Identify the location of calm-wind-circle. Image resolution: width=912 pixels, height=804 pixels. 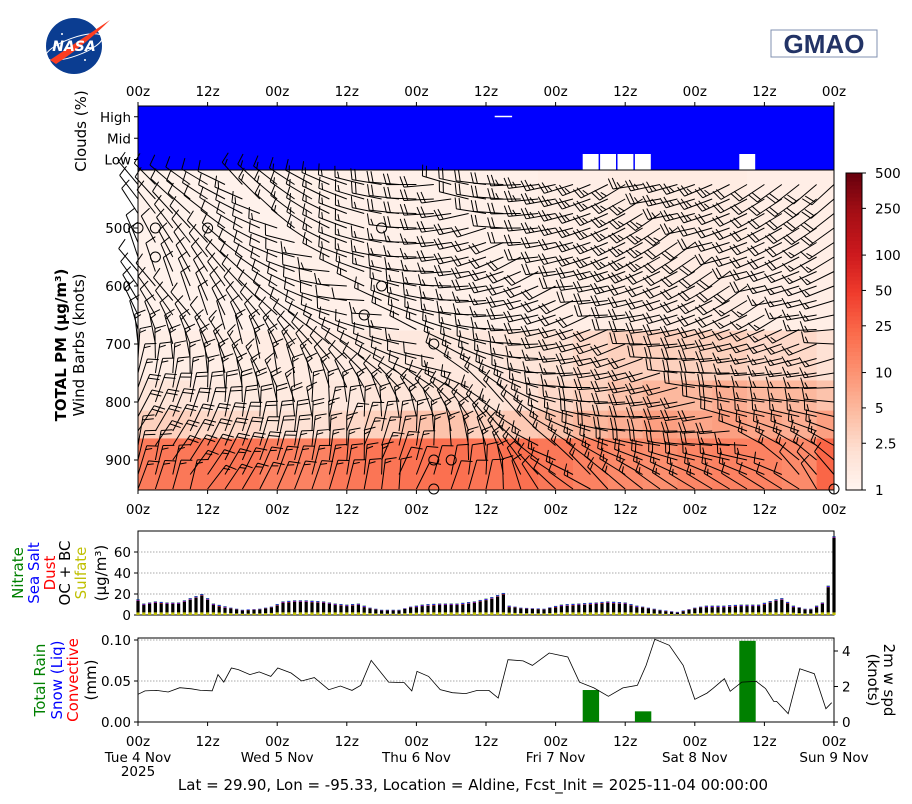
(434, 460).